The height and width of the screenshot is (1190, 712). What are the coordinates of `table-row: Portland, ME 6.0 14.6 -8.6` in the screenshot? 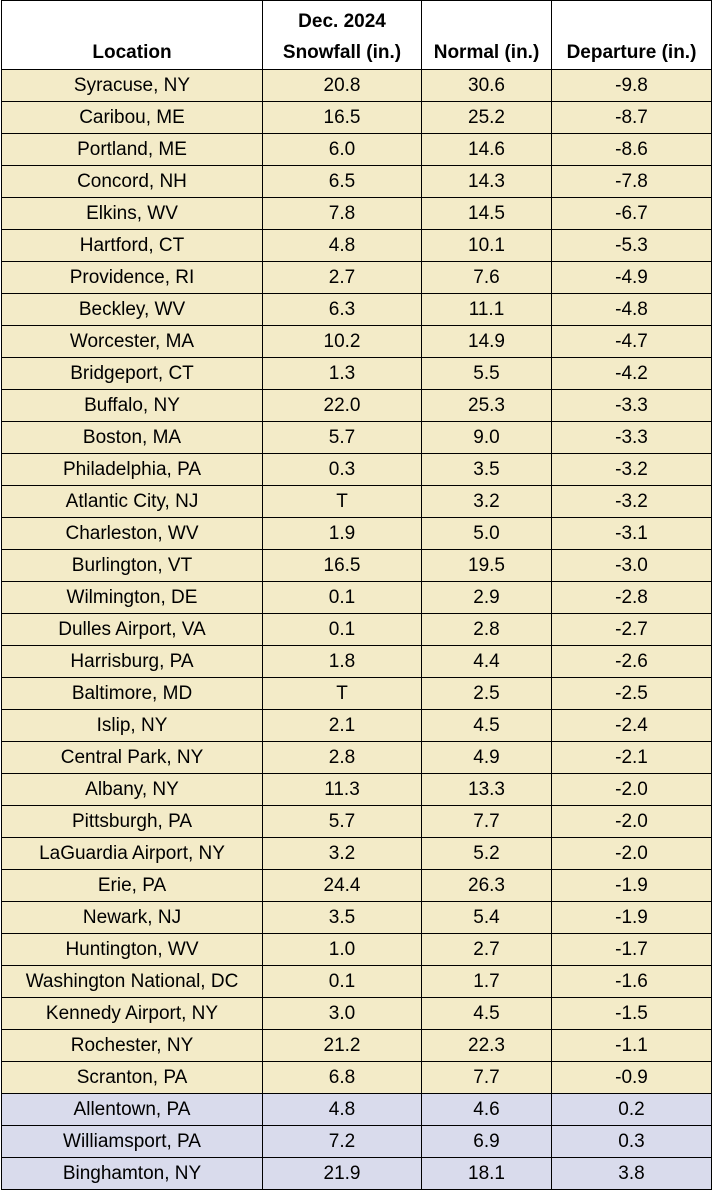 It's located at (356, 149).